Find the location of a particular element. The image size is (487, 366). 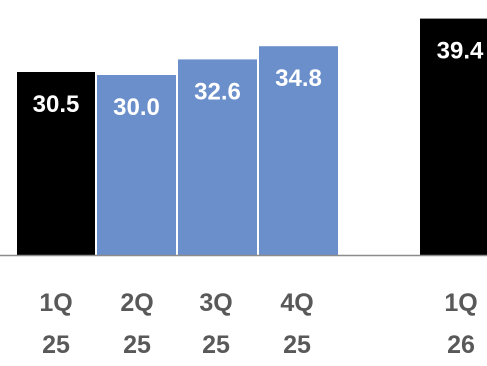

x-tick-label-1-quarter: 1Q is located at coordinates (55, 303).